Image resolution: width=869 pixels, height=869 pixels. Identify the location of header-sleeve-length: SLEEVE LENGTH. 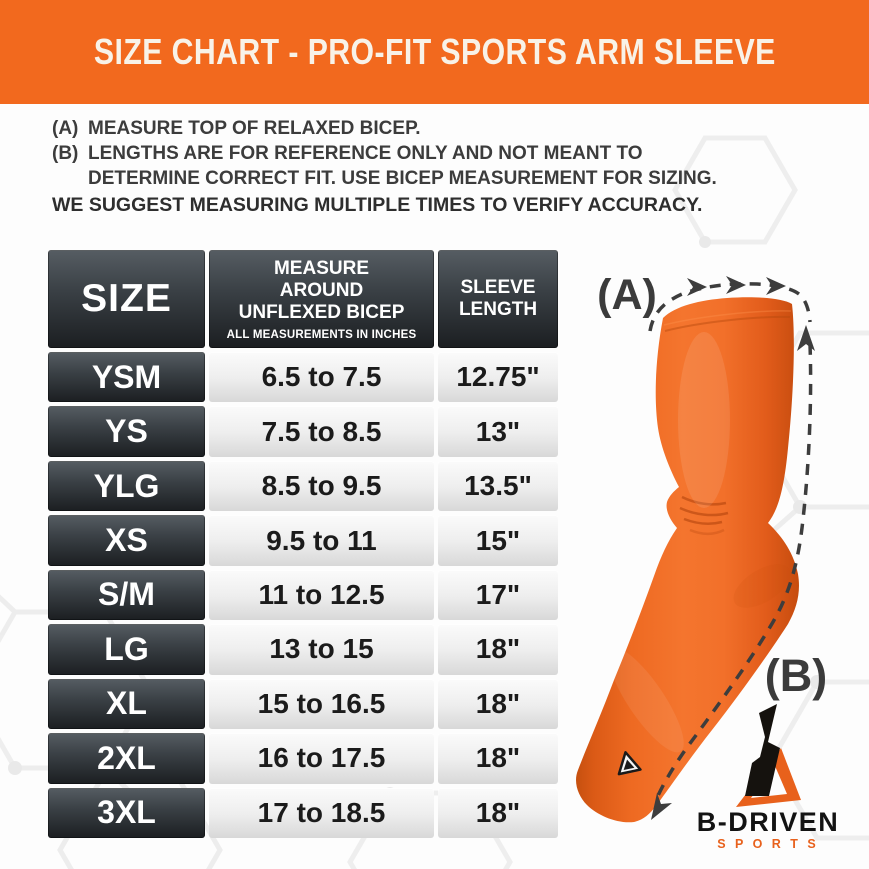
(498, 299).